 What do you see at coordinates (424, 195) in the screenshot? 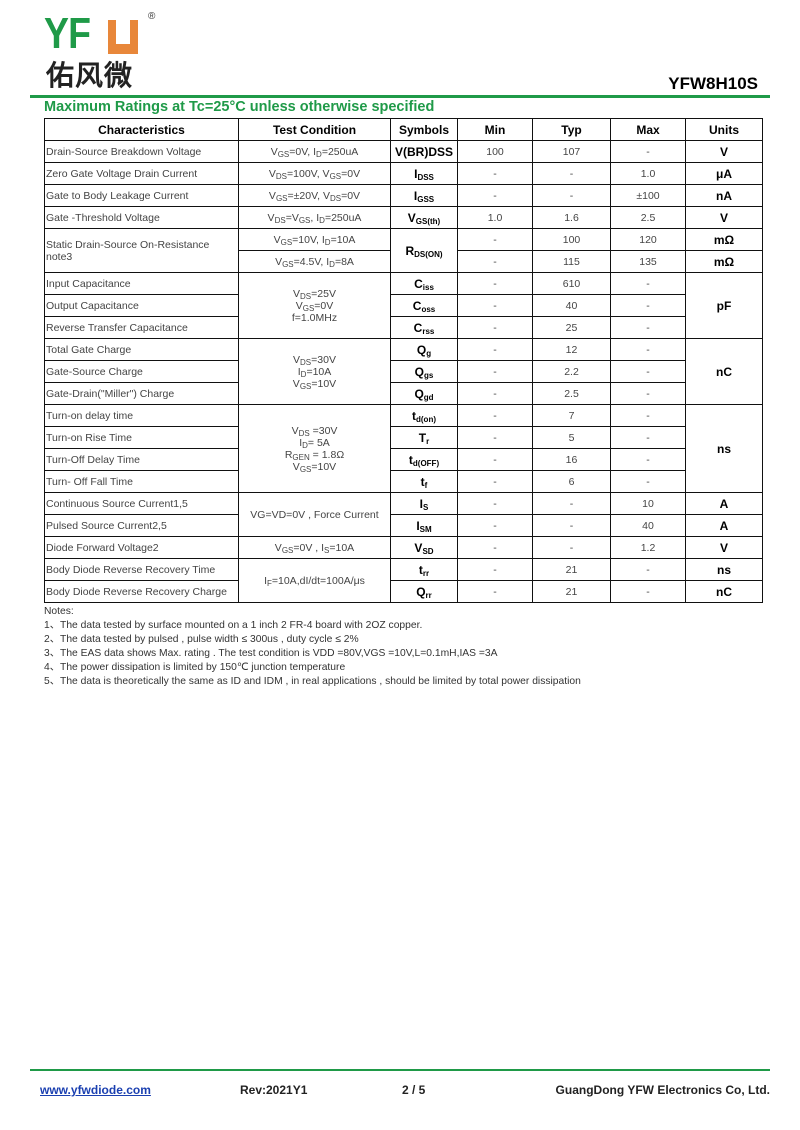
I see `symbol: IGSS` at bounding box center [424, 195].